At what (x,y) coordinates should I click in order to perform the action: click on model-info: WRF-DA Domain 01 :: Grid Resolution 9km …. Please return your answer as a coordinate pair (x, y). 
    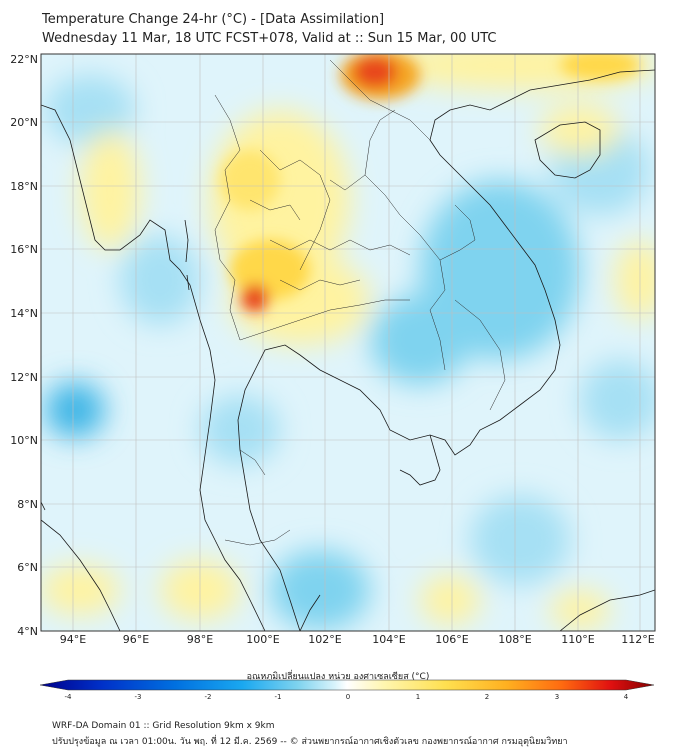
    Looking at the image, I should click on (163, 726).